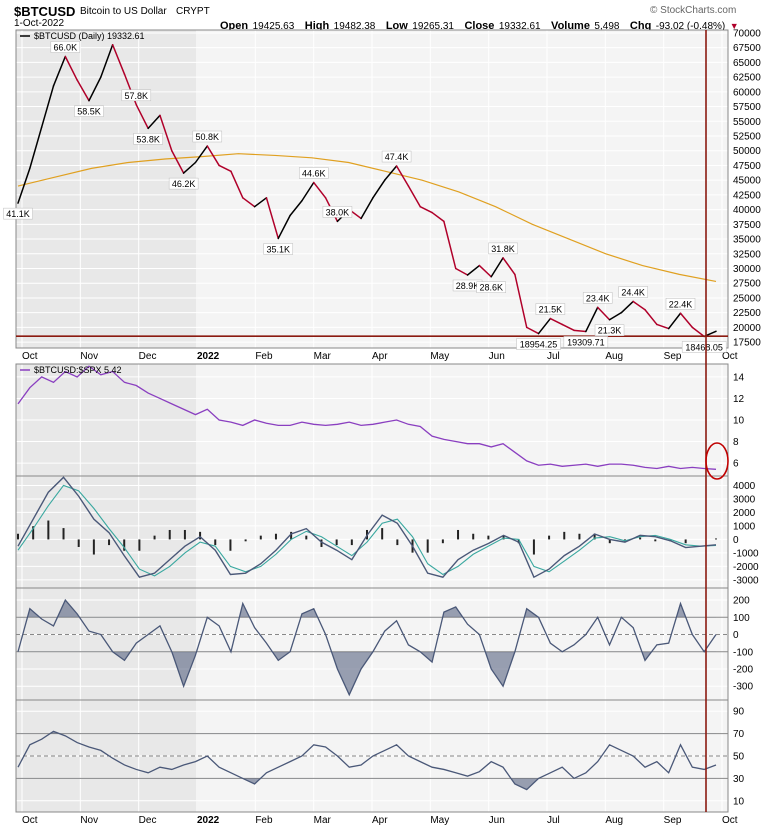  I want to click on y-tick-label: 10, so click(739, 801).